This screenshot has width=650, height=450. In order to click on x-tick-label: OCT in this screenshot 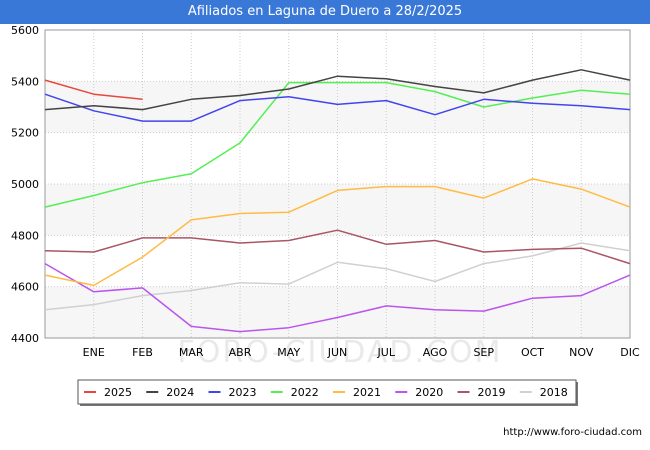, I will do `click(532, 352)`.